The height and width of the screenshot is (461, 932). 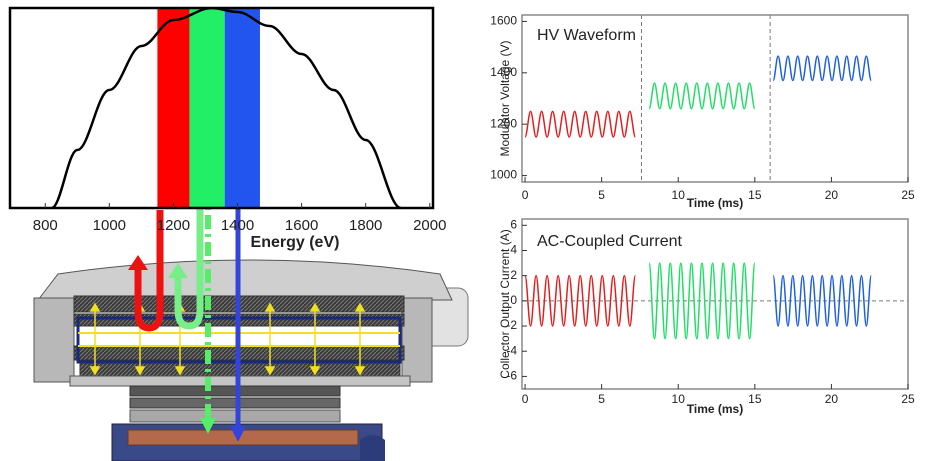 I want to click on chart-title: AC-Coupled Current, so click(x=610, y=241).